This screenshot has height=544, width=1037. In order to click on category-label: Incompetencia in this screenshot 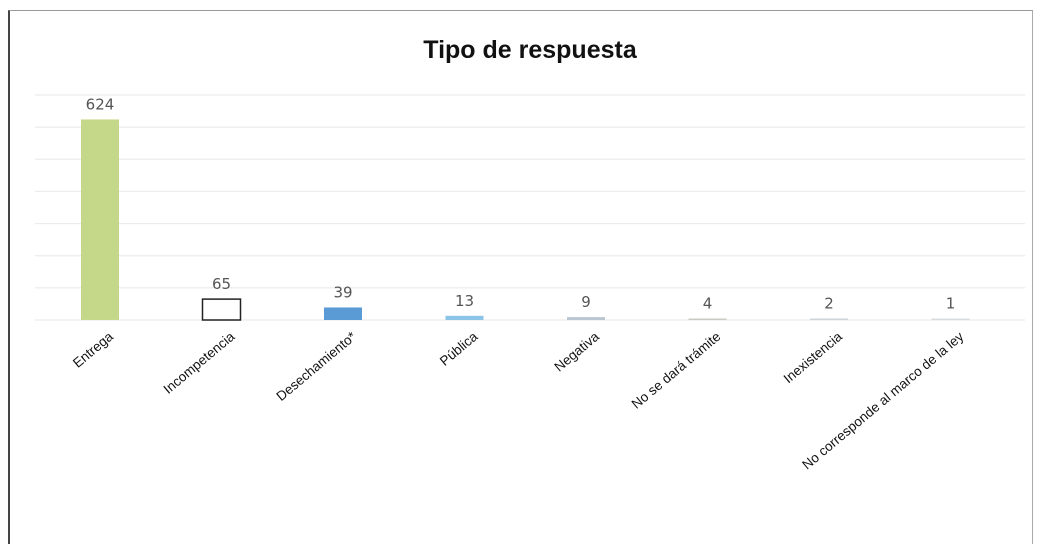, I will do `click(199, 362)`.